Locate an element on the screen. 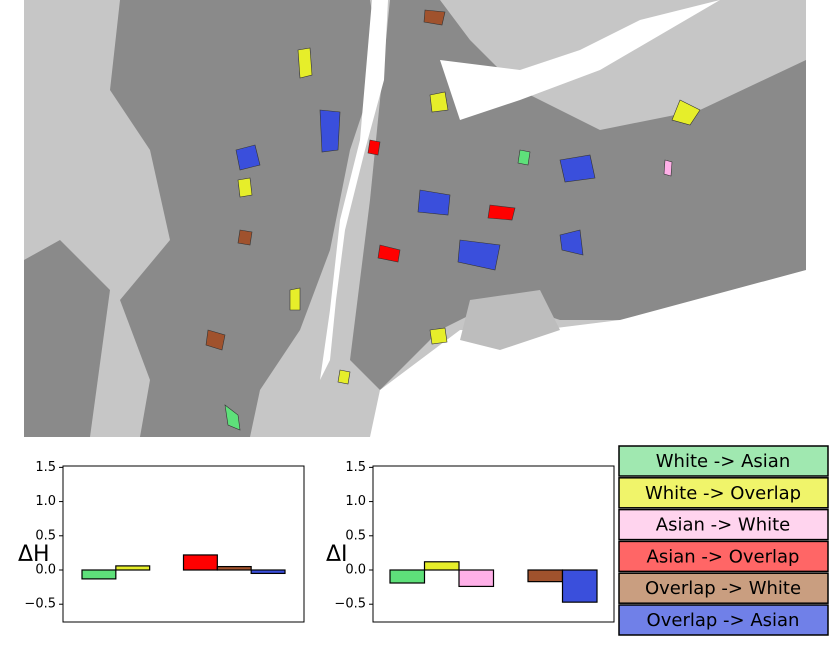  legend-label: Asian -> Overlap is located at coordinates (723, 556).